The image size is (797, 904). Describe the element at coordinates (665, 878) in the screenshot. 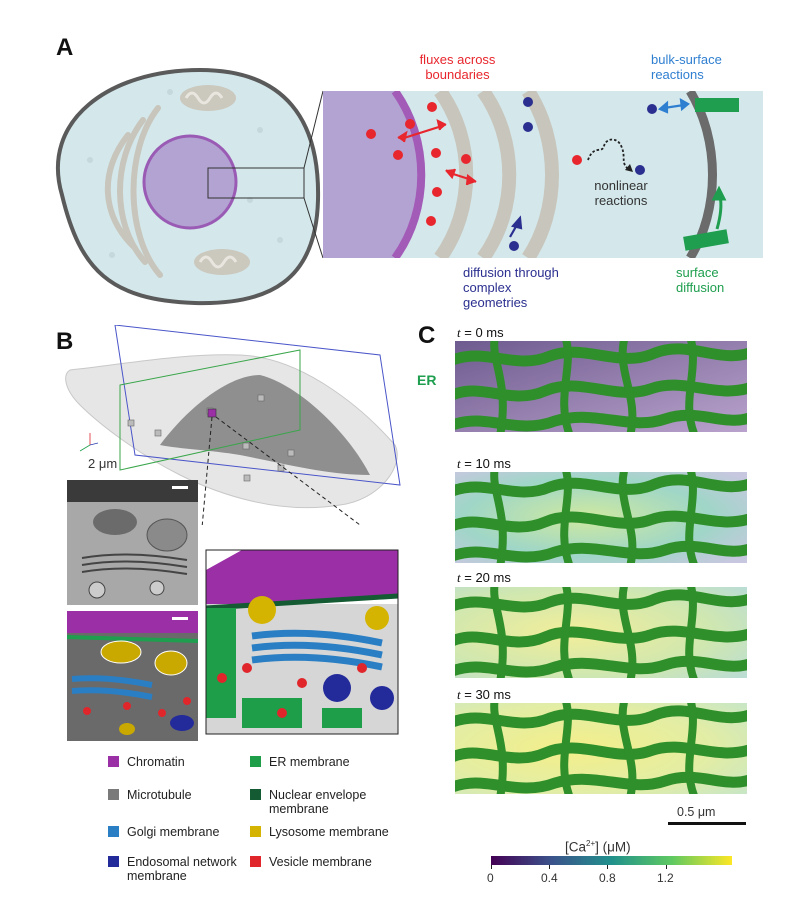

I see `colorbar-tick-12: 1.2` at that location.